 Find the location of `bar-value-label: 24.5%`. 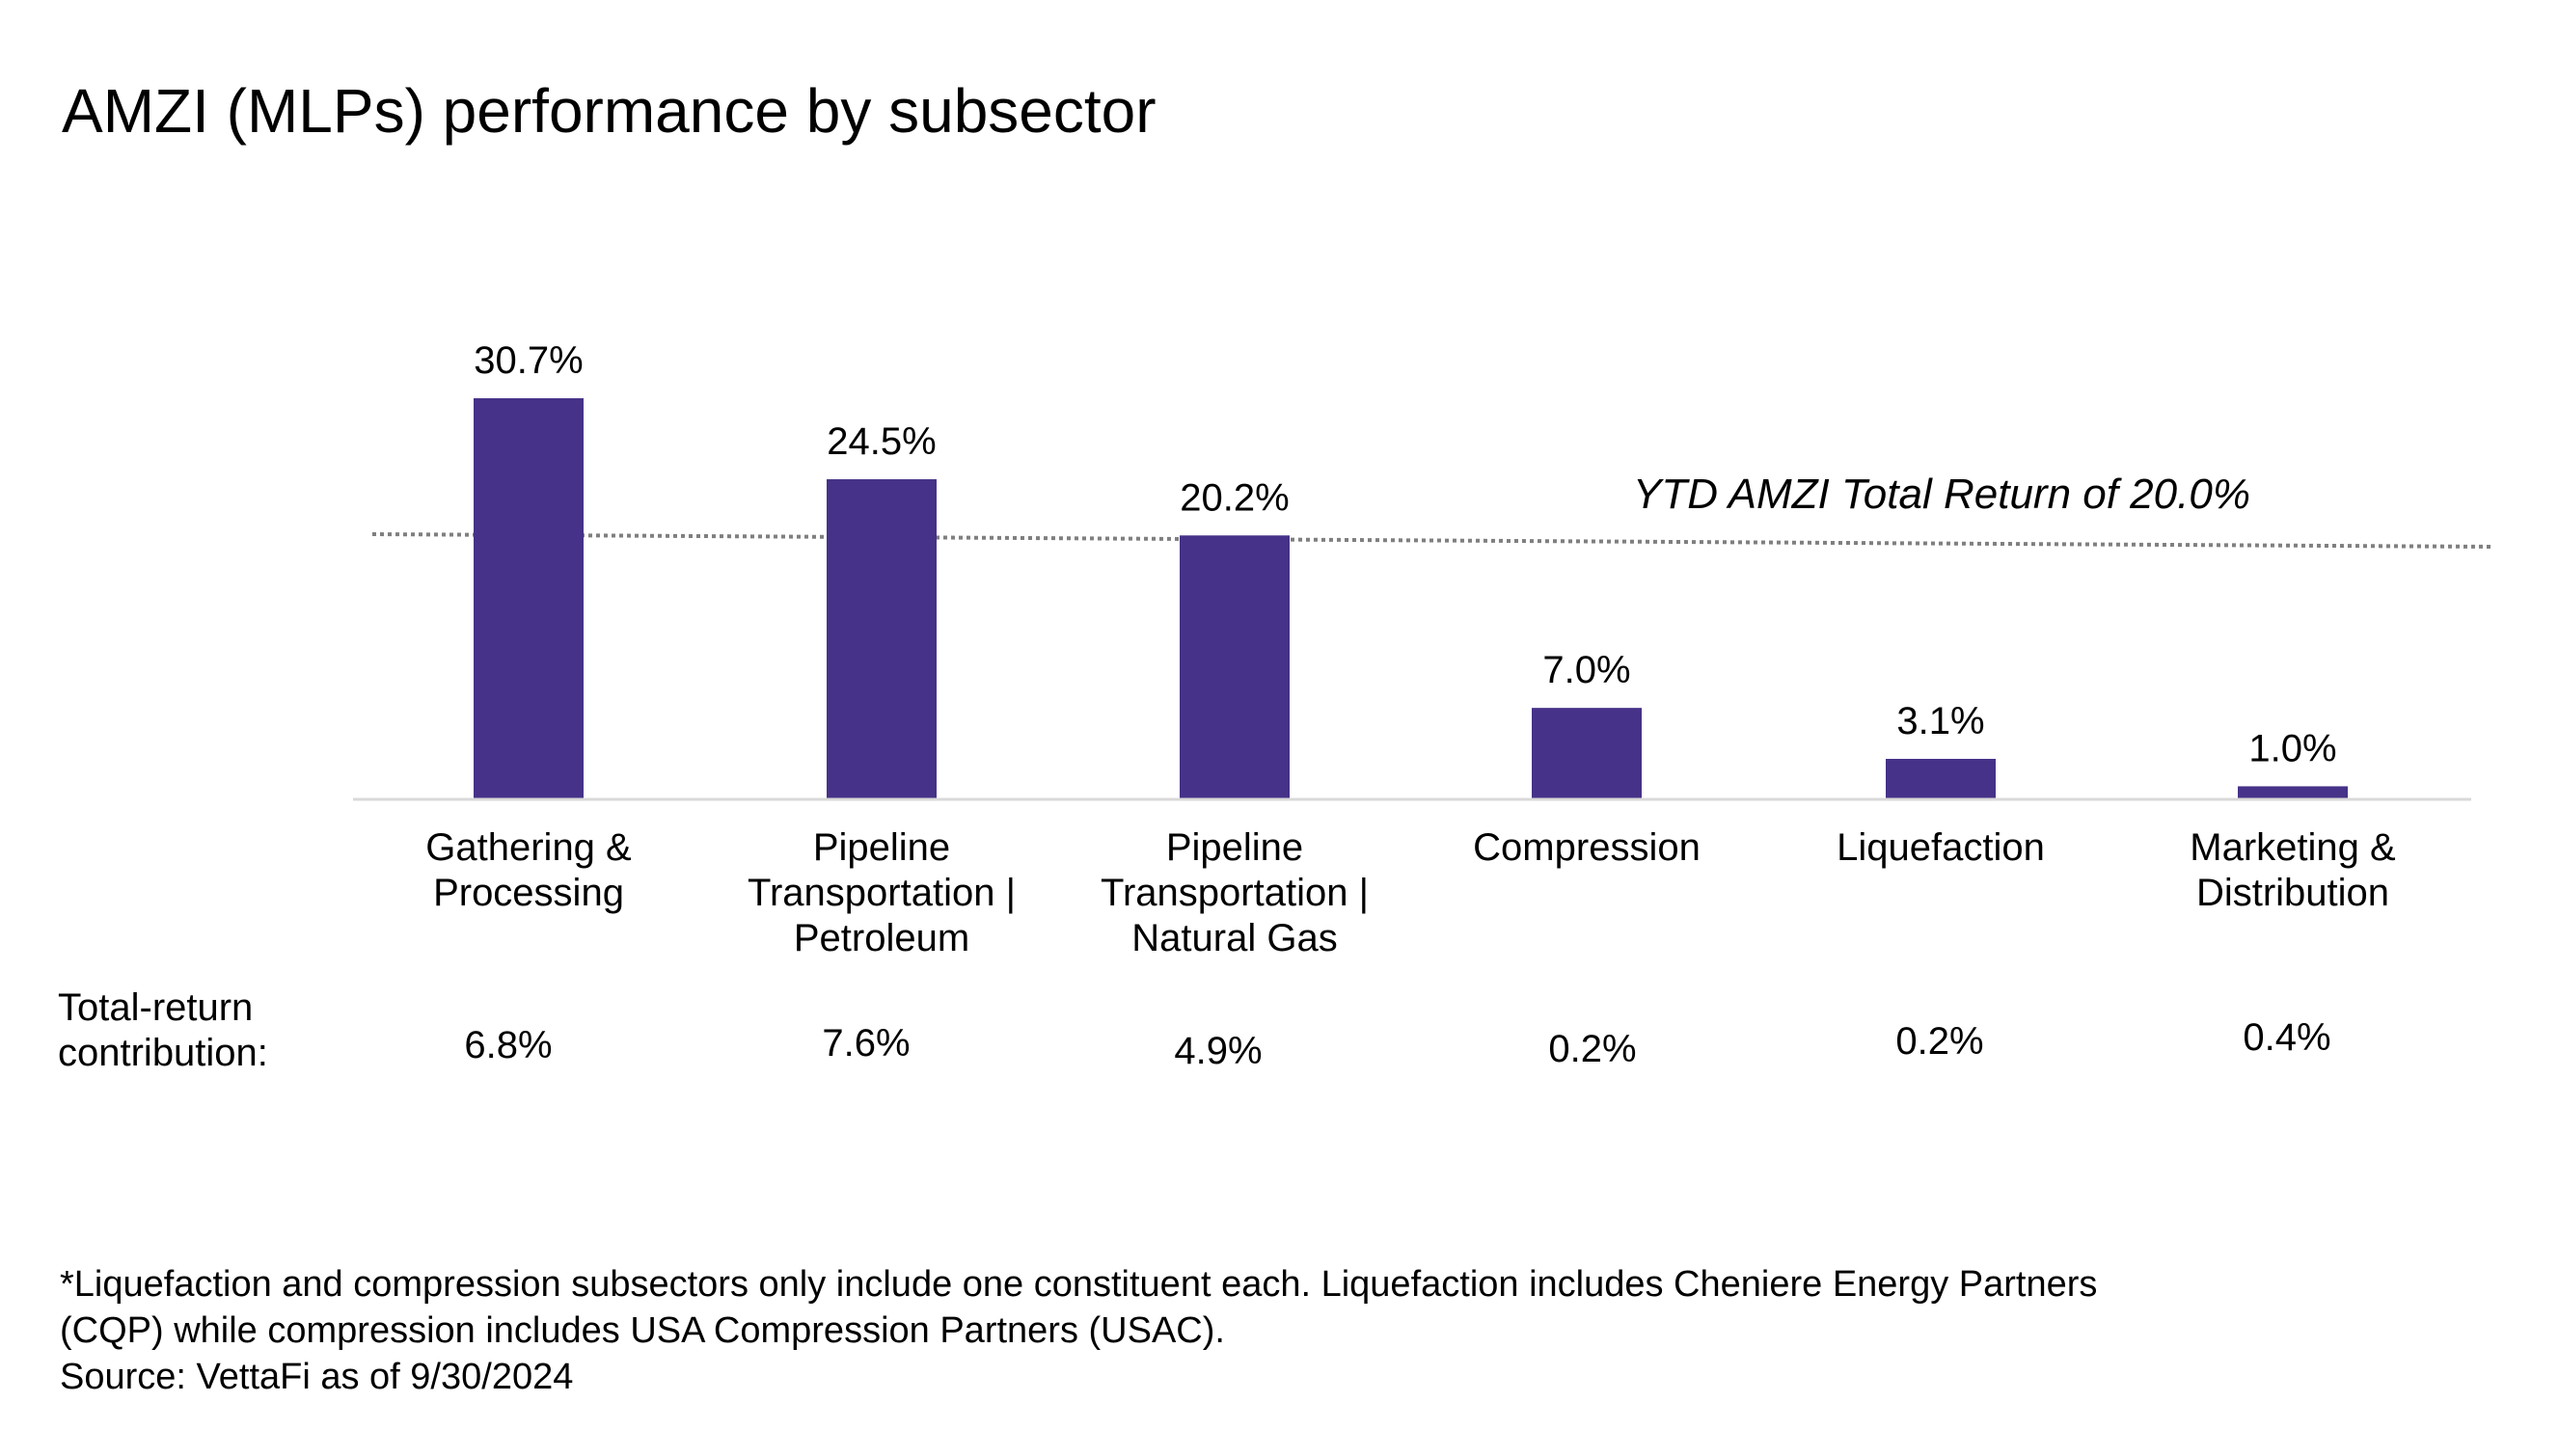

bar-value-label: 24.5% is located at coordinates (881, 442).